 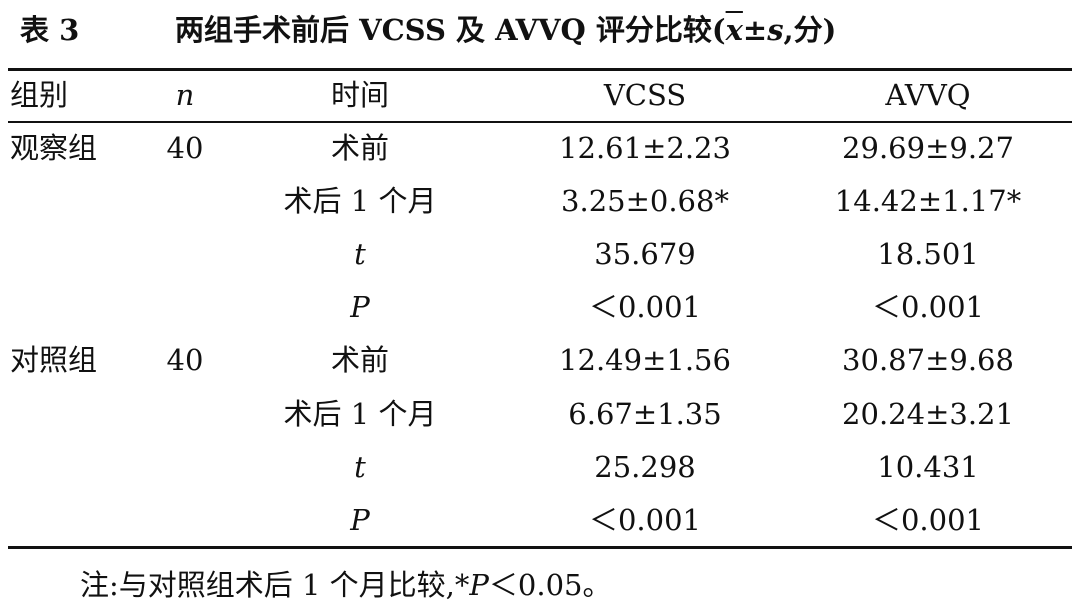 What do you see at coordinates (450, 30) in the screenshot?
I see `text-part: 两组手术前后 VCSS 及 AVVQ 评分比较(` at bounding box center [450, 30].